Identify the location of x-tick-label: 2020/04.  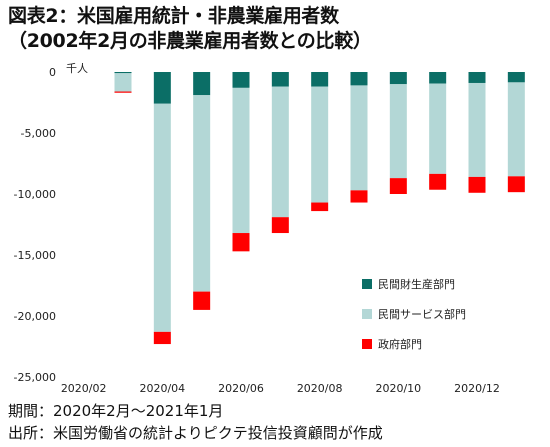
(162, 388).